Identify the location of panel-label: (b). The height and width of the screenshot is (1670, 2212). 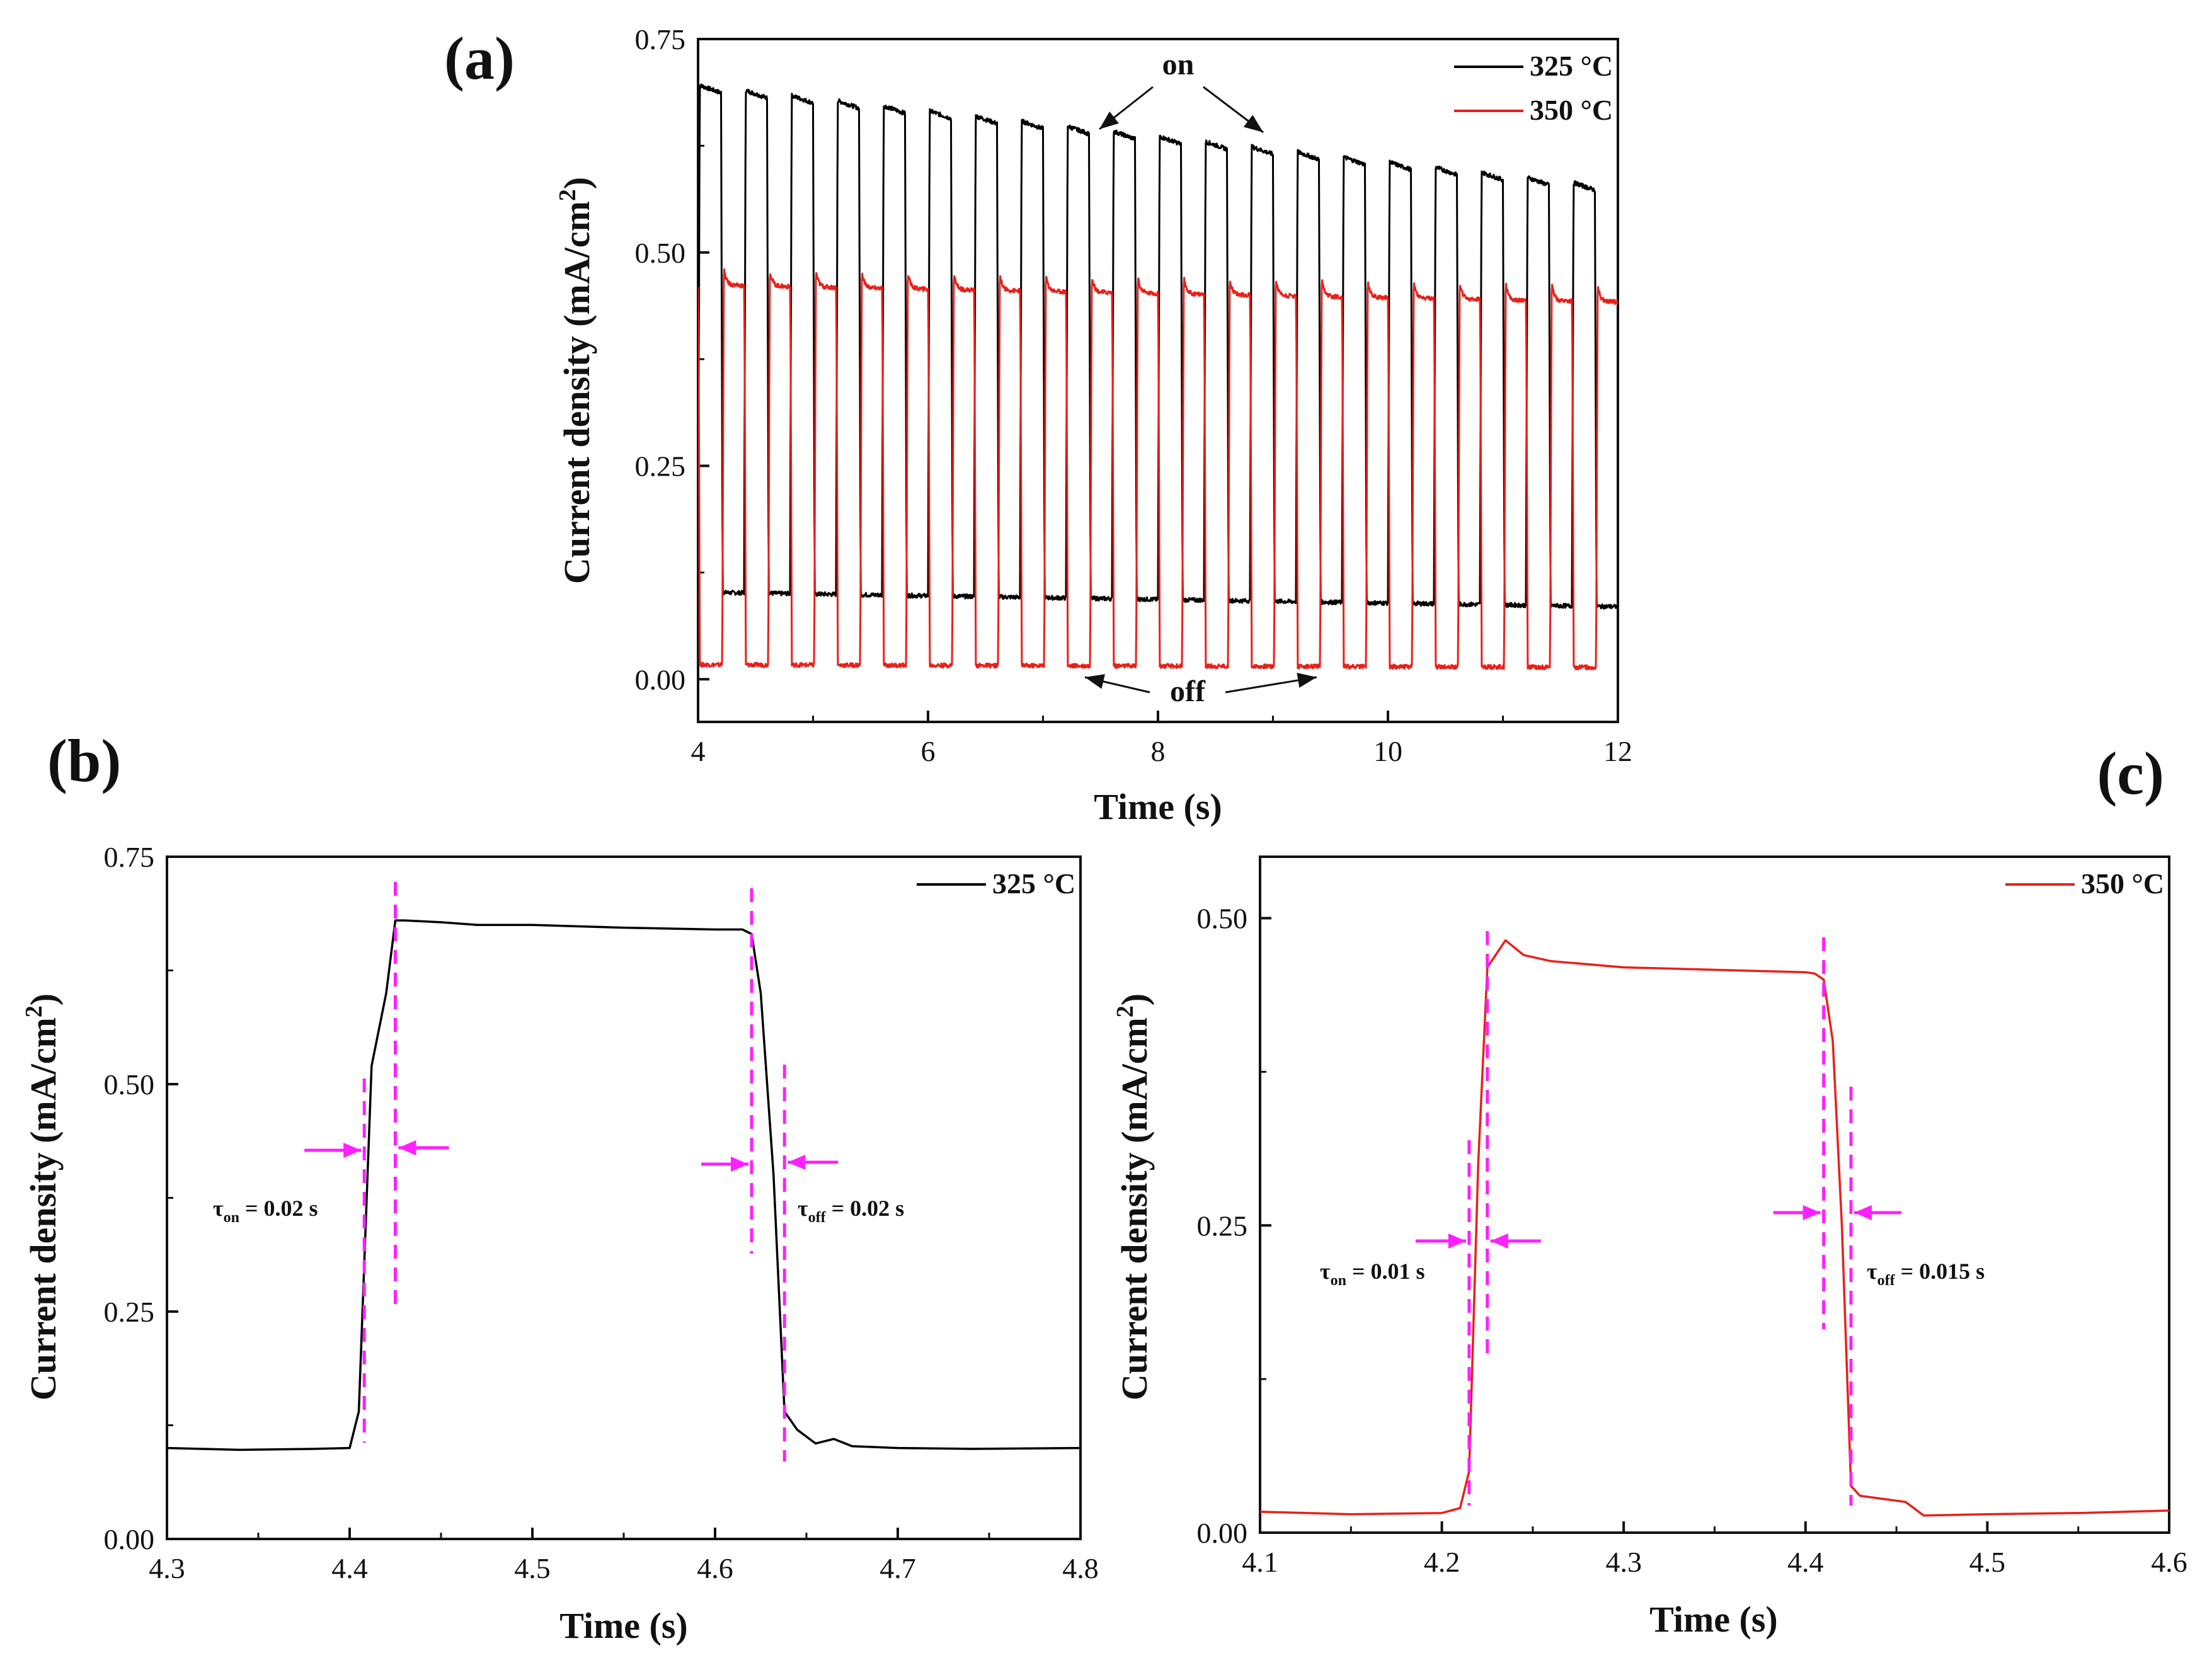
(84, 760).